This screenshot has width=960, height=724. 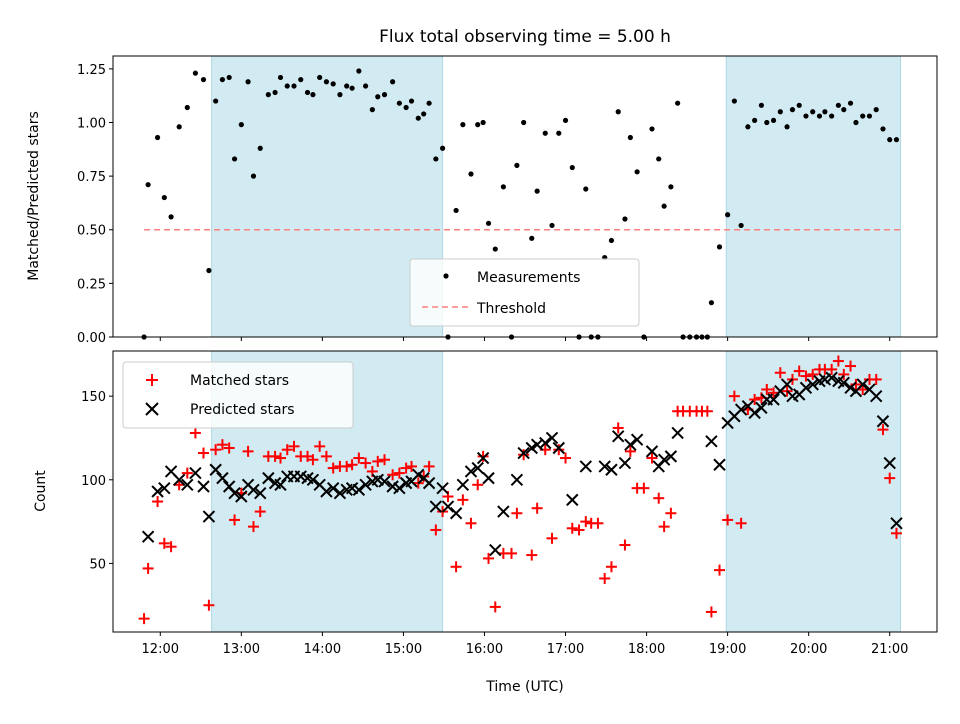 I want to click on y-tick-label: 0.25, so click(x=91, y=284).